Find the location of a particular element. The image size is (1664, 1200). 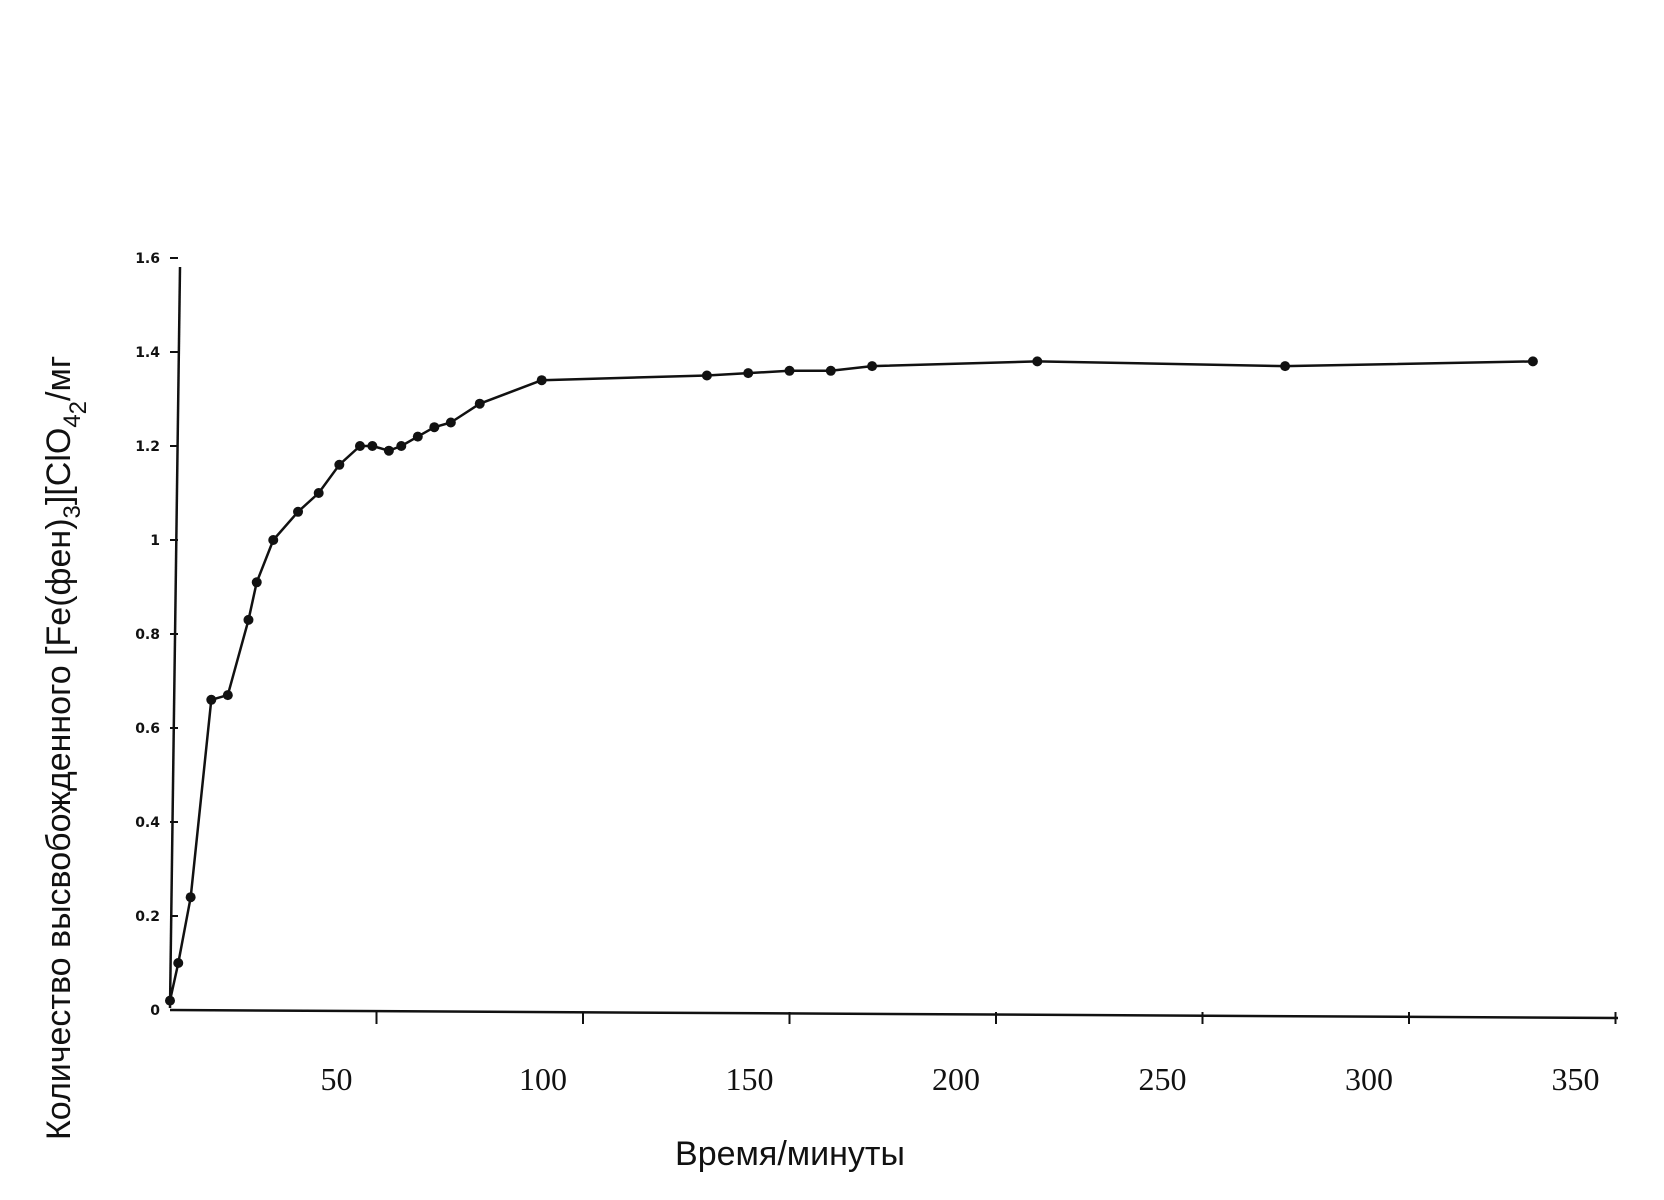

y-tick-label: 0.4 is located at coordinates (147, 823).